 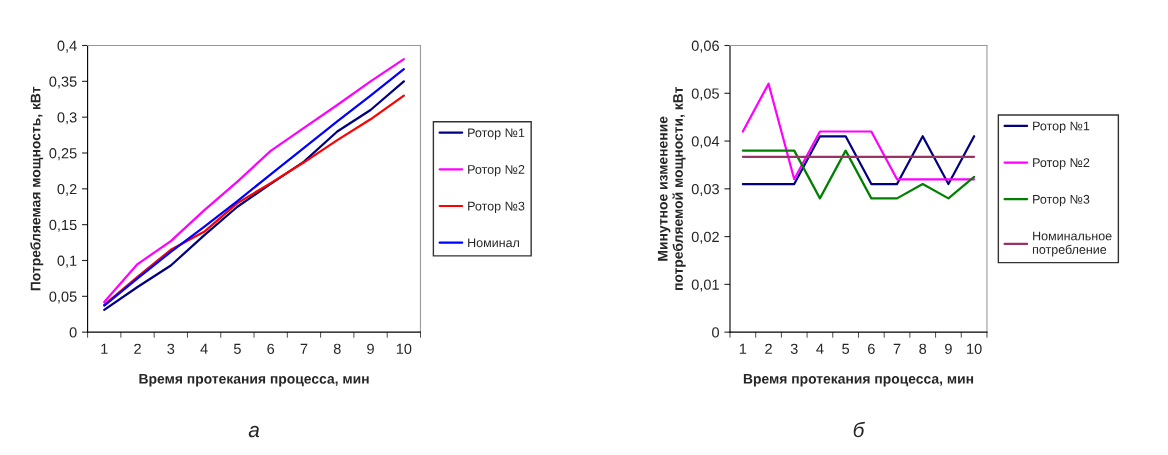 What do you see at coordinates (493, 243) in the screenshot?
I see `legend-label: Номинал` at bounding box center [493, 243].